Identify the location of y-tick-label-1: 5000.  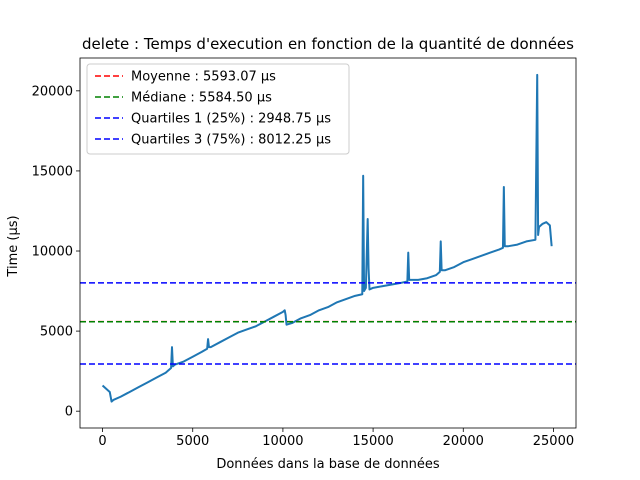
(56, 332).